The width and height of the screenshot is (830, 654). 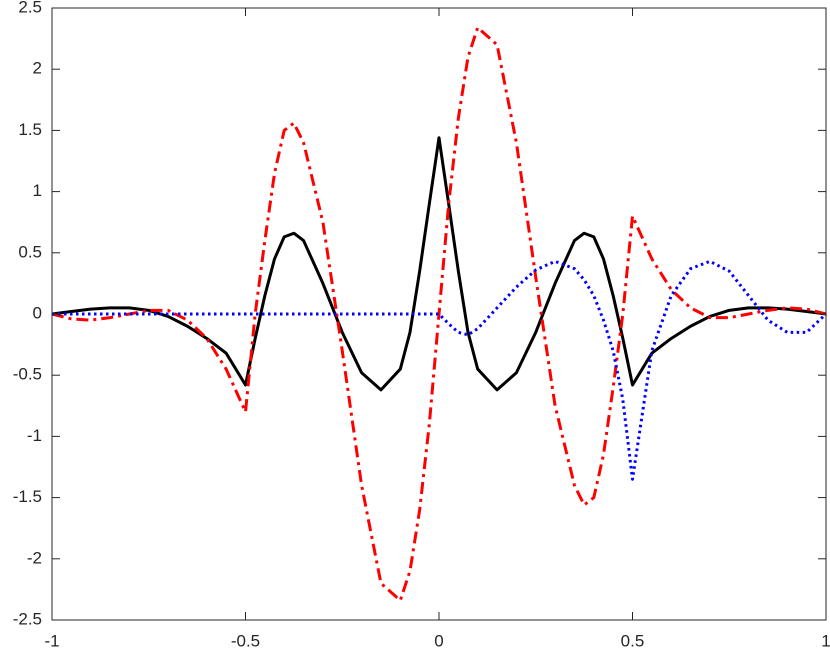 What do you see at coordinates (51, 640) in the screenshot?
I see `x-tick-label: -1` at bounding box center [51, 640].